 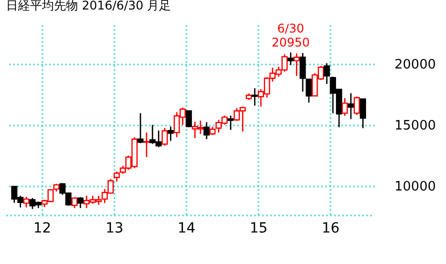 I want to click on x-tick-label: 13, so click(x=115, y=228).